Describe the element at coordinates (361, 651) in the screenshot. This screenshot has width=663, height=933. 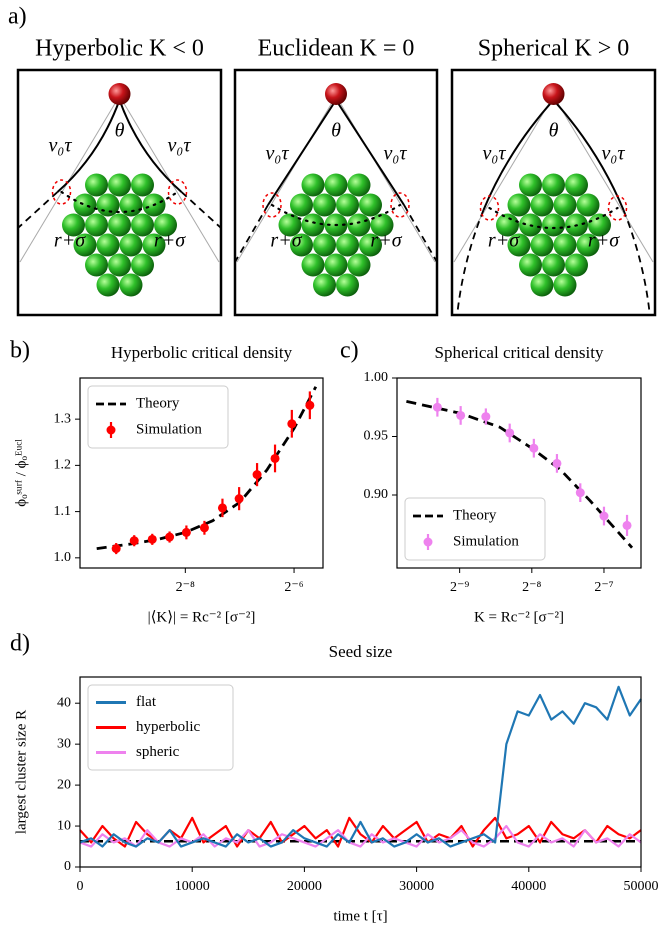
I see `chart-title: Seed size` at that location.